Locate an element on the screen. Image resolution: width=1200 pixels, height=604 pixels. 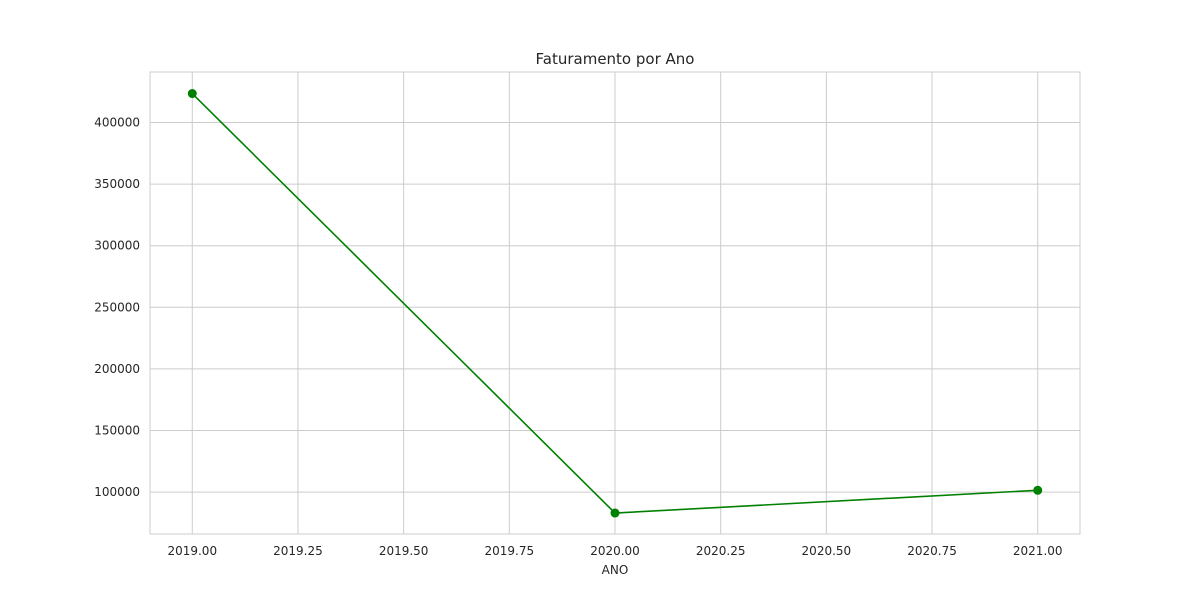
y-tick-label: 100000 is located at coordinates (117, 492).